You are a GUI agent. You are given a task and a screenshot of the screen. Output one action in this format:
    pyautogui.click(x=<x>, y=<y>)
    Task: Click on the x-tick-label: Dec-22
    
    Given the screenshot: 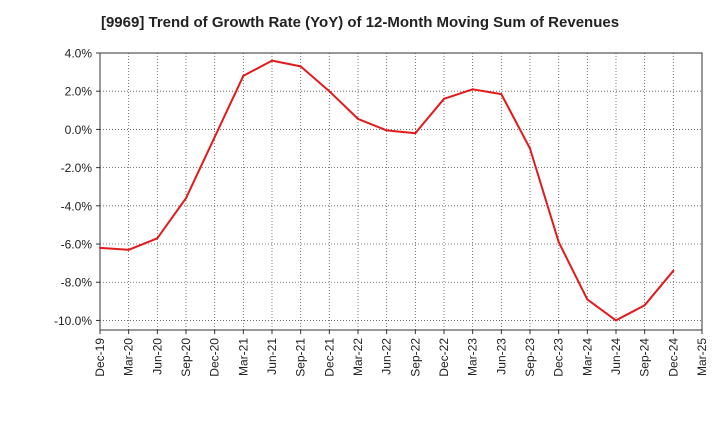 What is the action you would take?
    pyautogui.click(x=444, y=357)
    